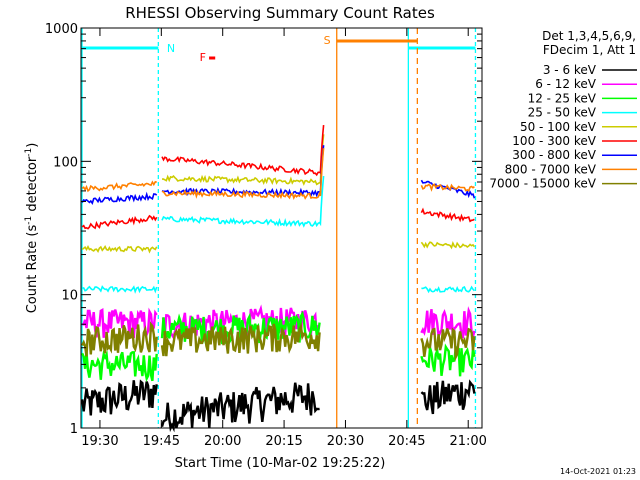 This screenshot has height=480, width=640. Describe the element at coordinates (65, 162) in the screenshot. I see `y-tick-label: 100` at that location.